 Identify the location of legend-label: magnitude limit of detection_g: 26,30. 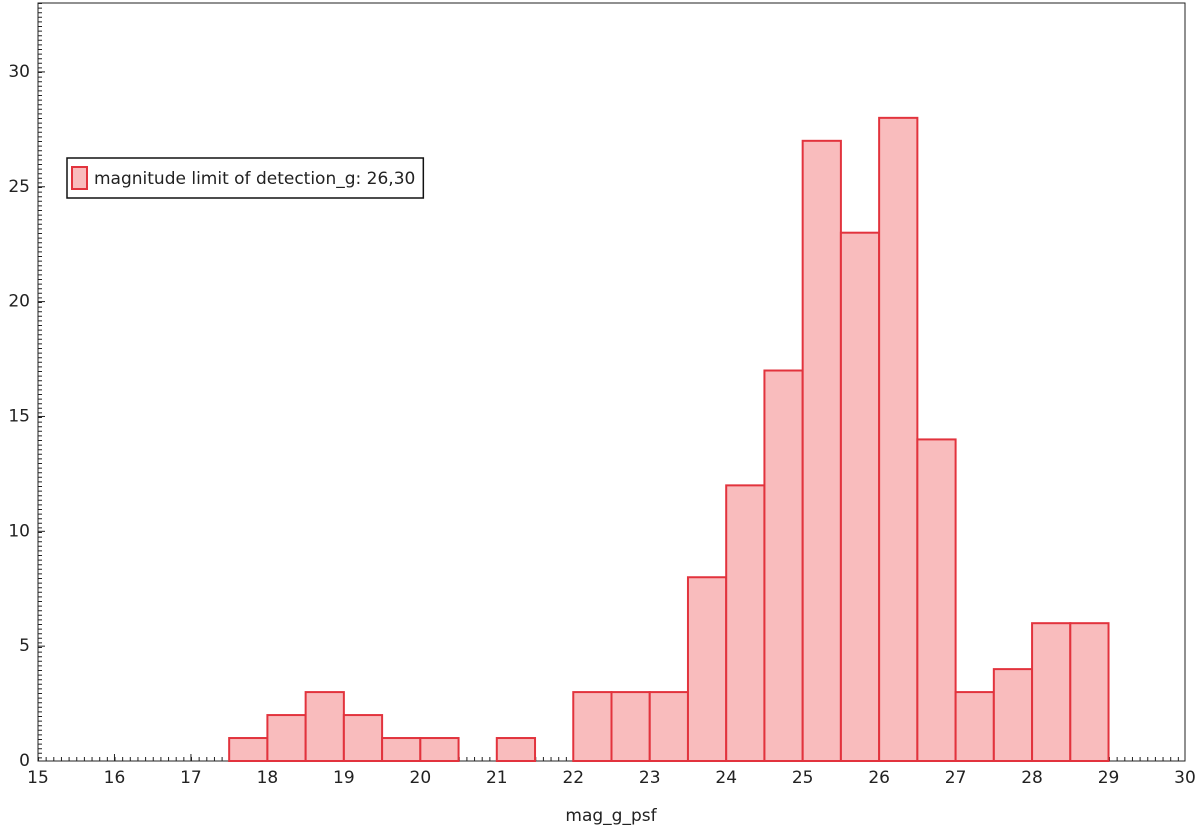
(254, 179).